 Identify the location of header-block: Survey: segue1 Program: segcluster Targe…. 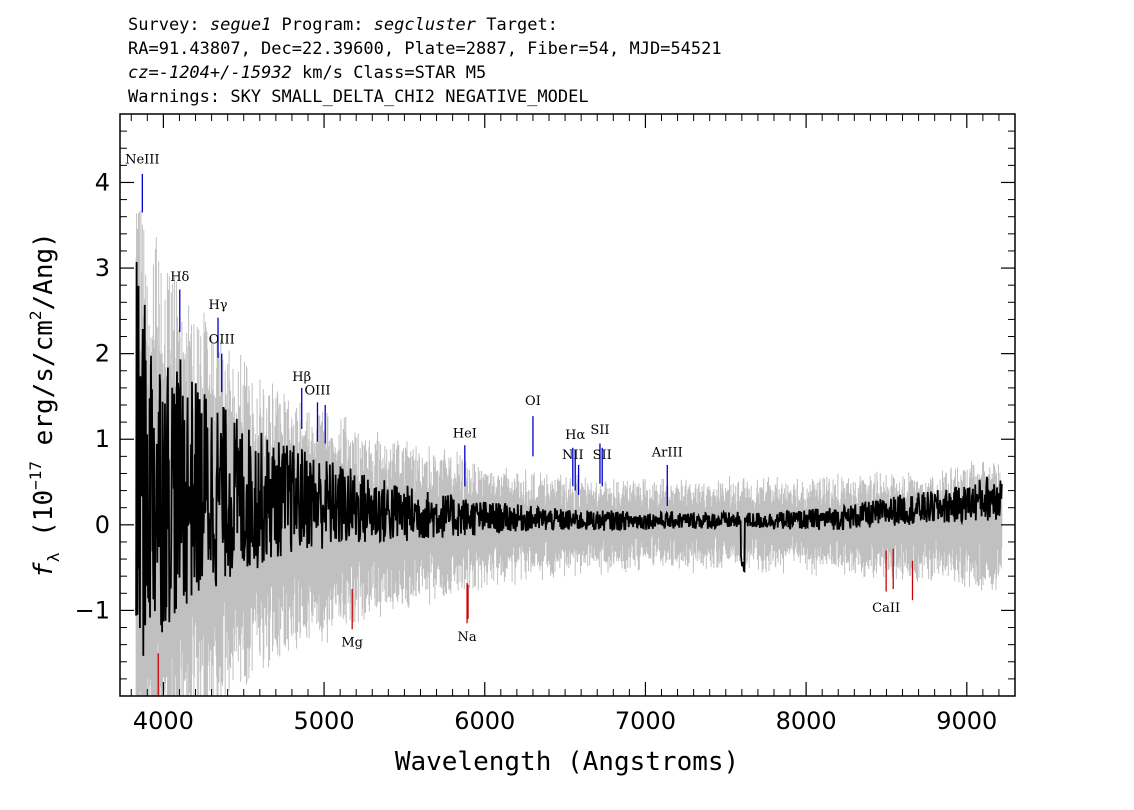
(425, 61).